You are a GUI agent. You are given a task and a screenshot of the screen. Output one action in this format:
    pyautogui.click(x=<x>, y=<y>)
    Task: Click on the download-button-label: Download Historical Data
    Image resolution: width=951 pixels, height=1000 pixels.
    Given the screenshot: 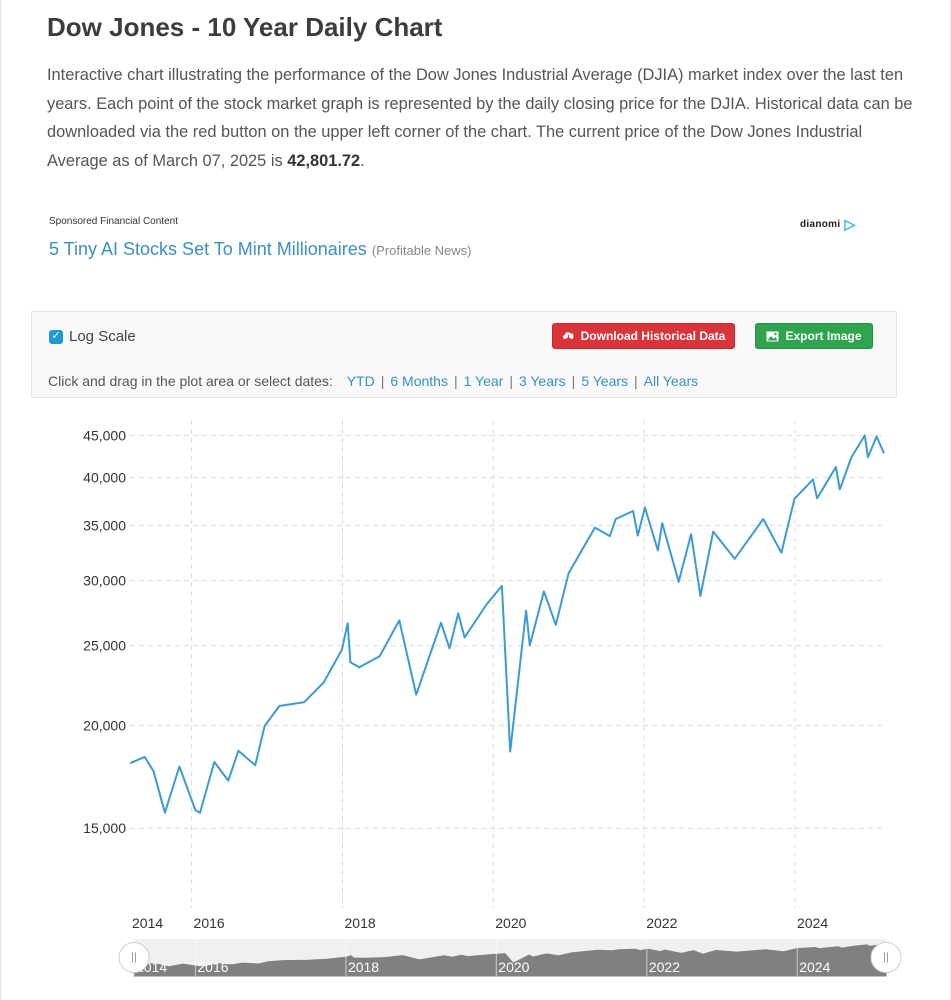 What is the action you would take?
    pyautogui.click(x=653, y=336)
    